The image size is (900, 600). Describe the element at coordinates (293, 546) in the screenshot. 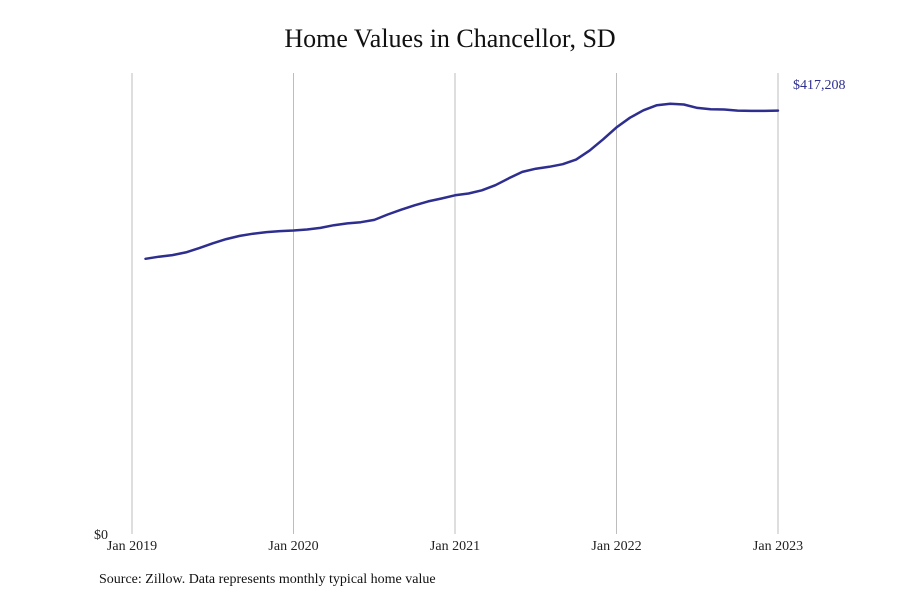

I see `x-tick-label: Jan 2020` at that location.